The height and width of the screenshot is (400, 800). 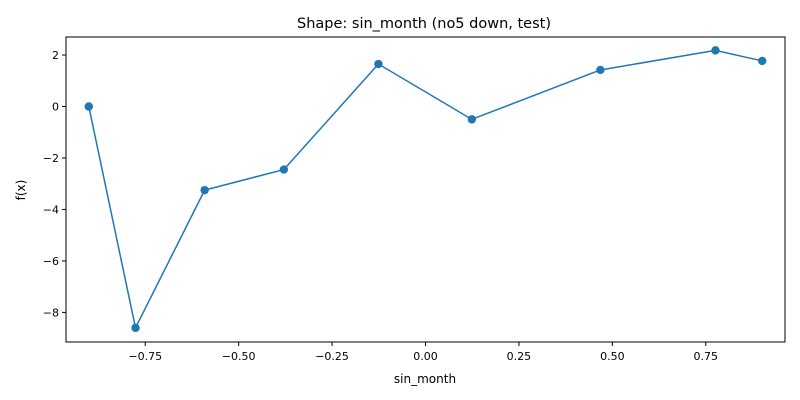 I want to click on x-tick-label: 0.50, so click(x=612, y=356).